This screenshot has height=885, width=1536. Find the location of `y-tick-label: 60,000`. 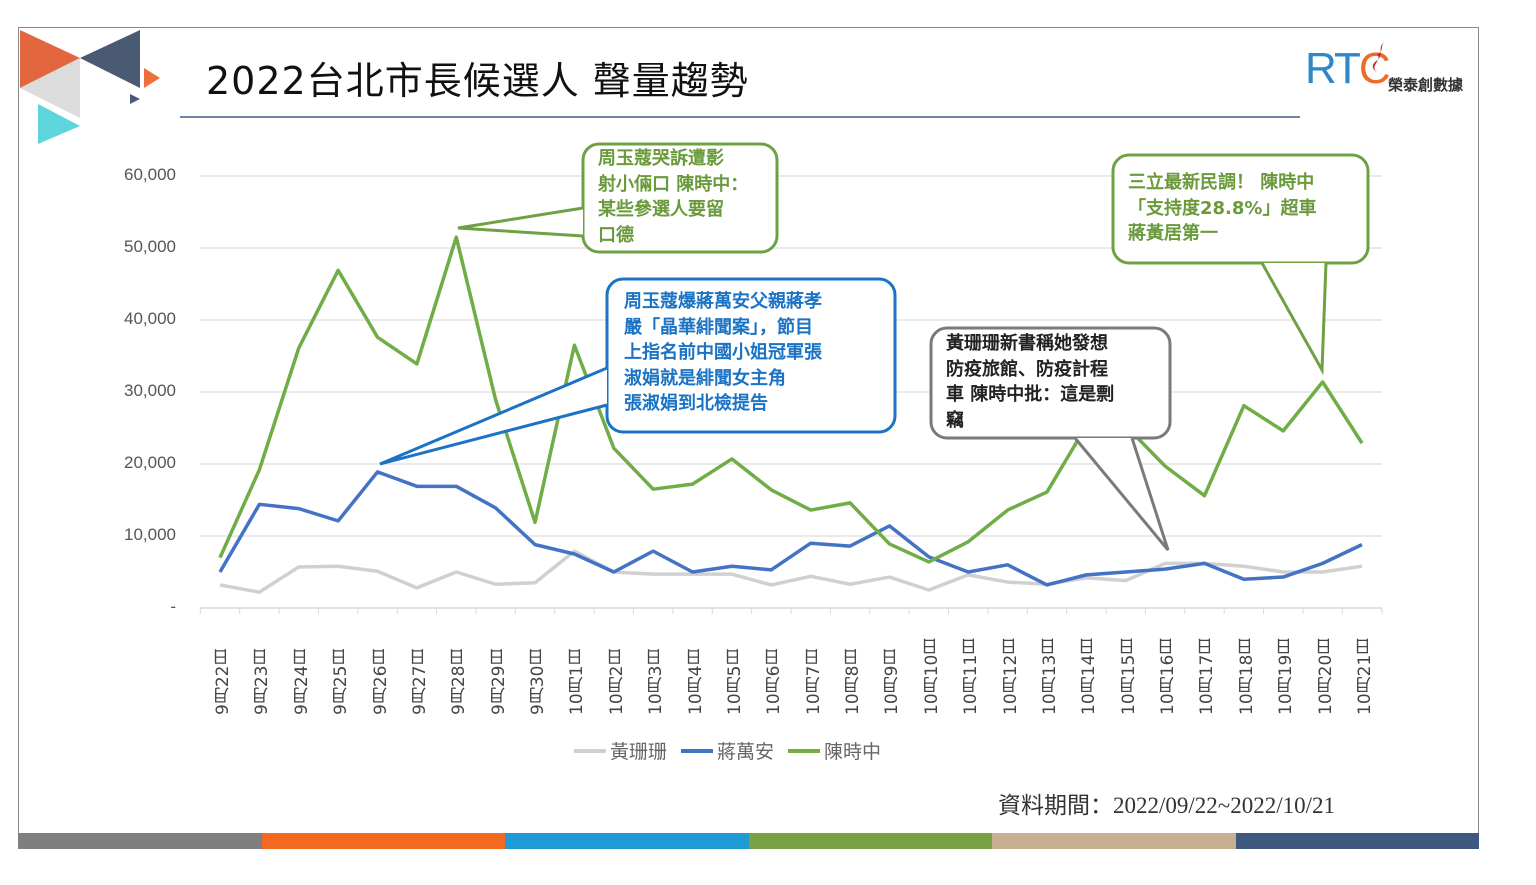

y-tick-label: 60,000 is located at coordinates (150, 174).